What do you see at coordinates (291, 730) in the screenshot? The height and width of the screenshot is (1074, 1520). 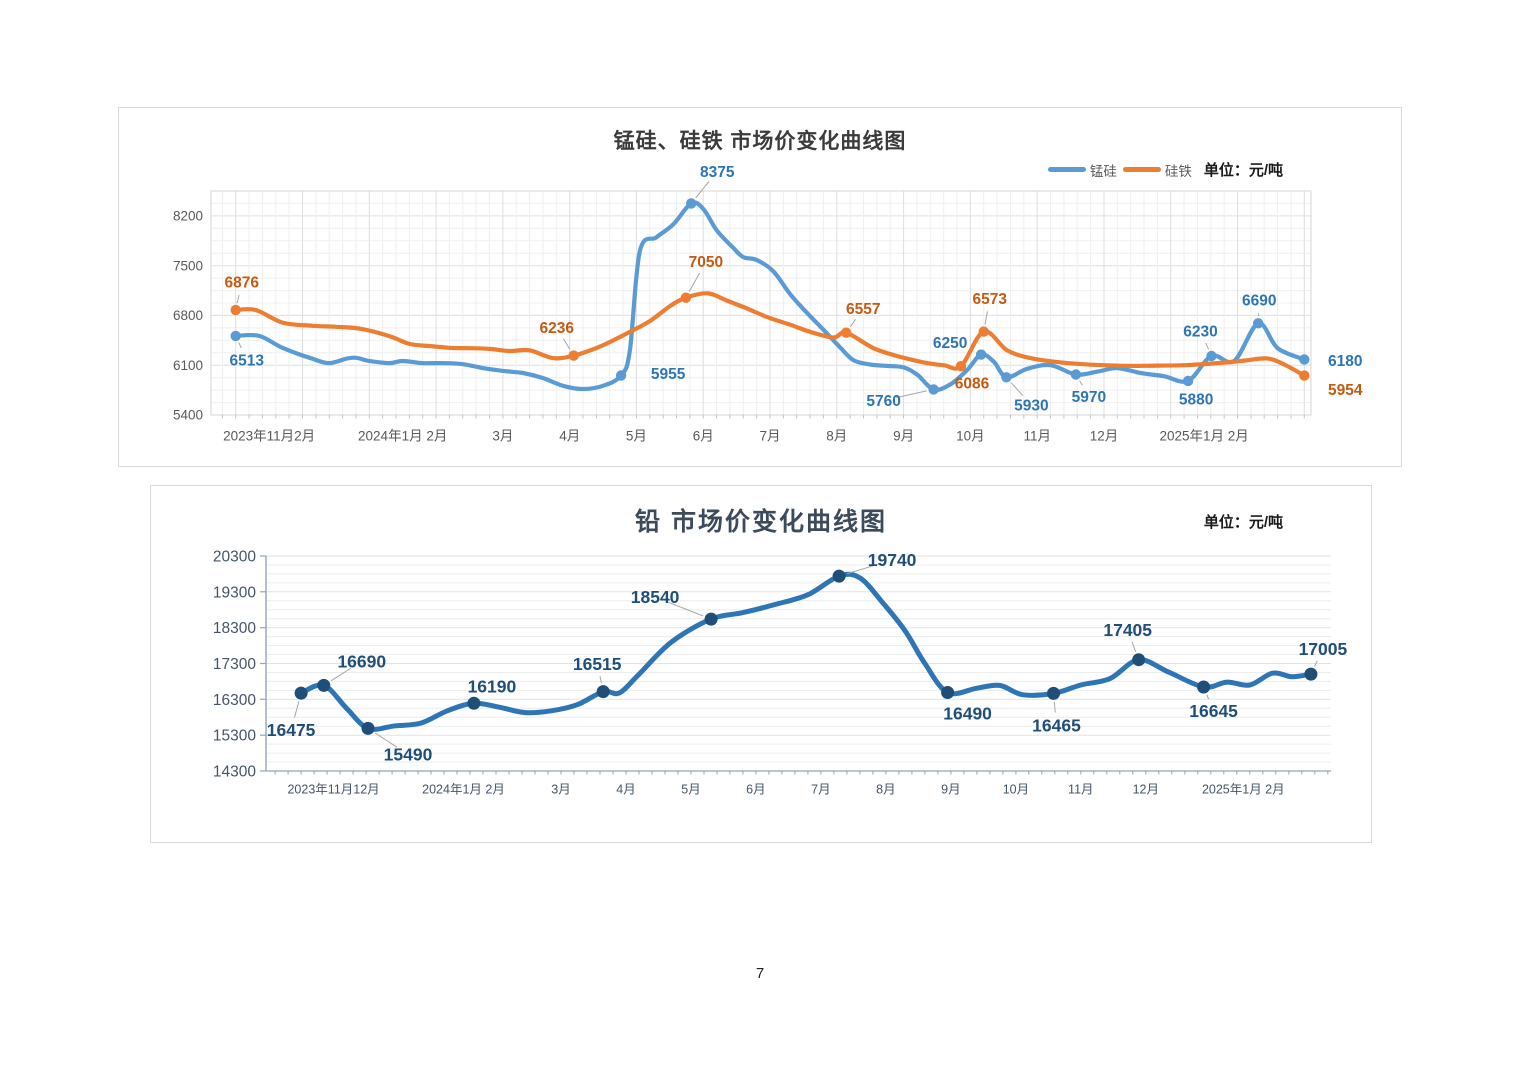 I see `svg-text: 16475` at bounding box center [291, 730].